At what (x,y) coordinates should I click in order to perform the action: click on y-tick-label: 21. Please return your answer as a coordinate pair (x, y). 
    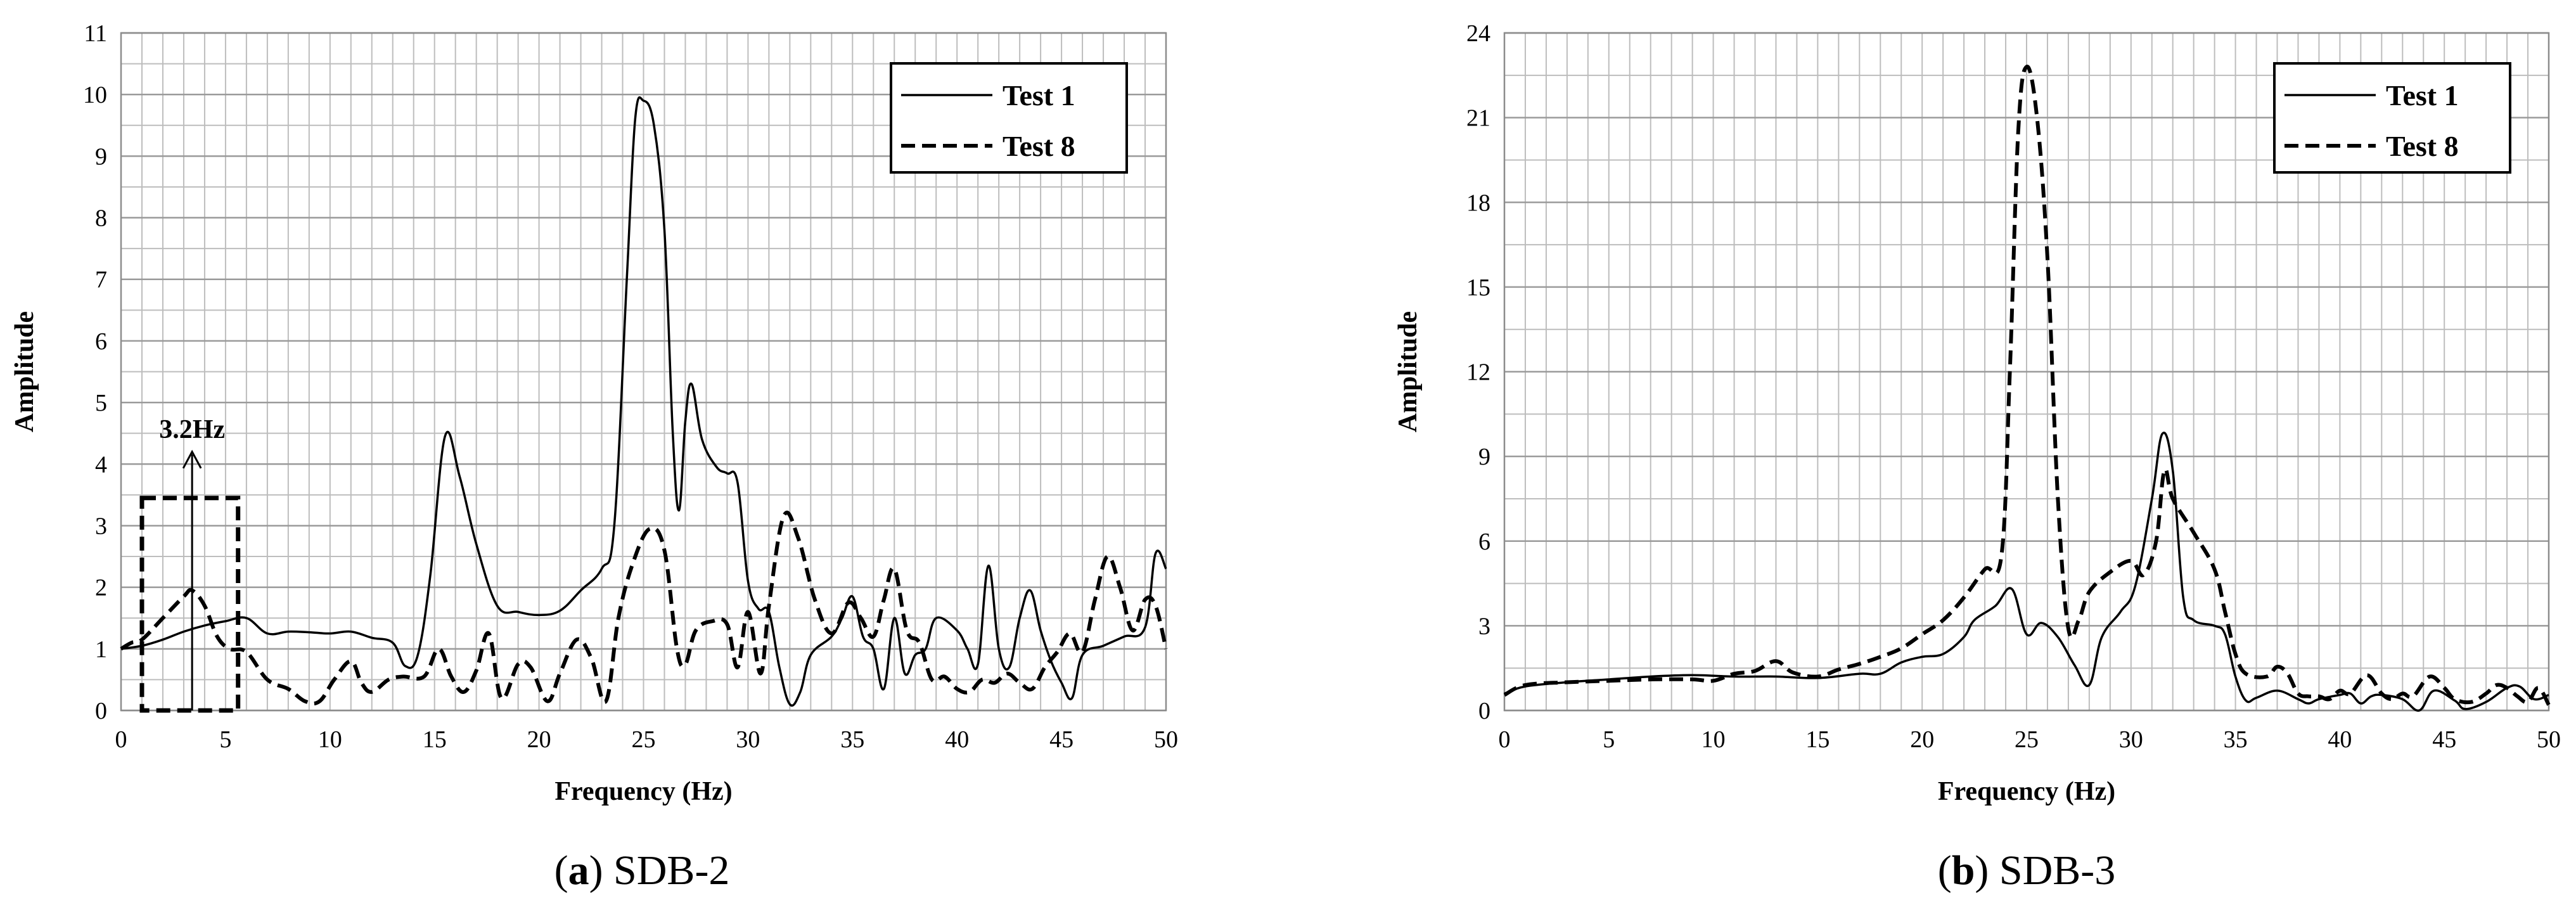
    Looking at the image, I should click on (1478, 118).